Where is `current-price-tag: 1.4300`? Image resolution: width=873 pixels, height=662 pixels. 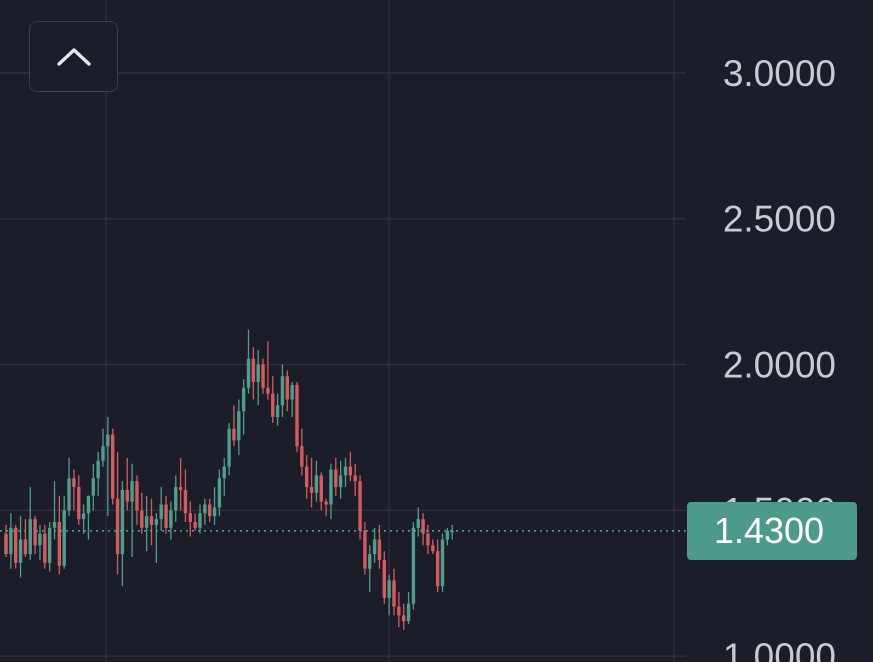 current-price-tag: 1.4300 is located at coordinates (772, 530).